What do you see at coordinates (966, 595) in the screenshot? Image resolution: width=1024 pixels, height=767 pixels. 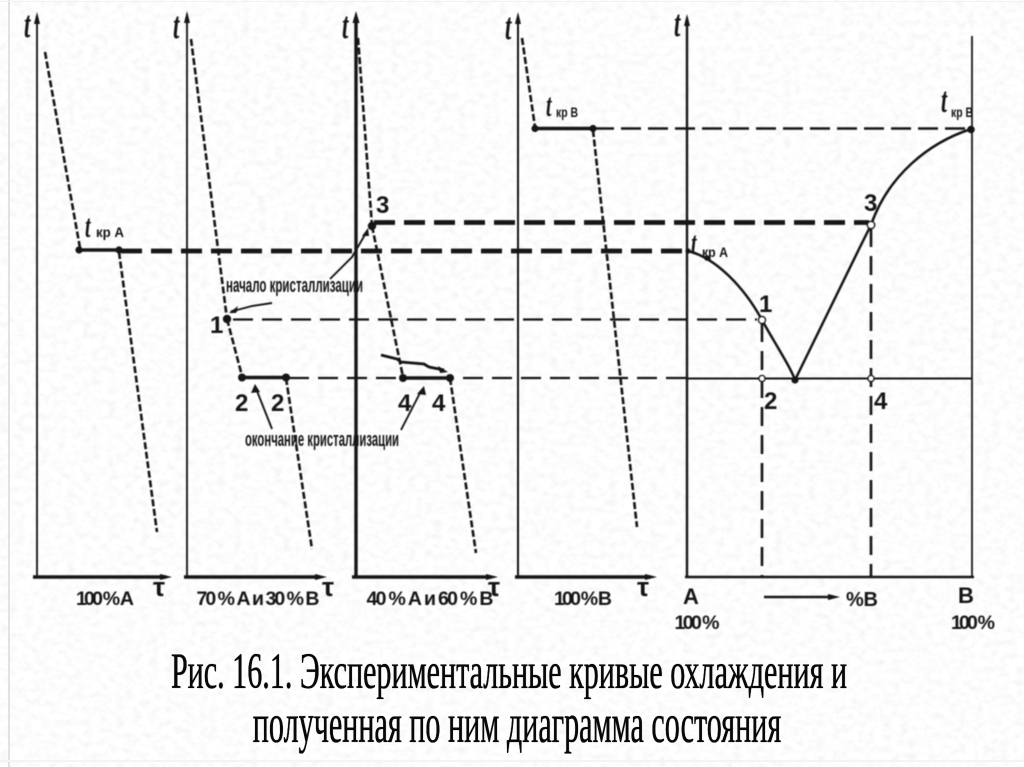 I see `svg-text: В` at bounding box center [966, 595].